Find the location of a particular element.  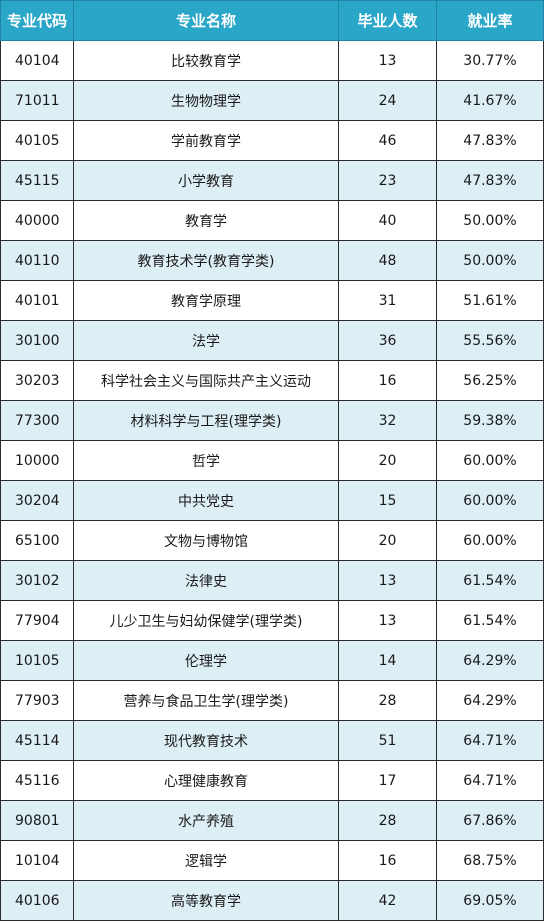

graduates-count-cell: 24 is located at coordinates (387, 100).